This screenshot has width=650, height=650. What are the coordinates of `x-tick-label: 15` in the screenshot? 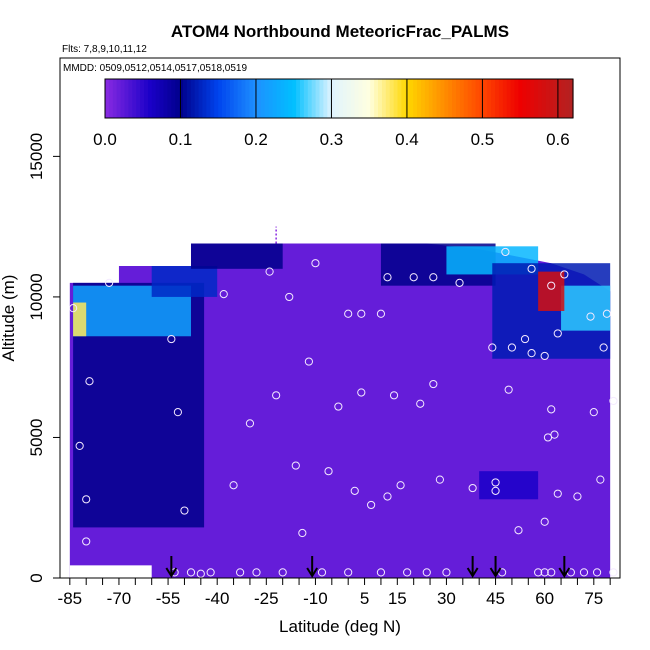 It's located at (397, 598).